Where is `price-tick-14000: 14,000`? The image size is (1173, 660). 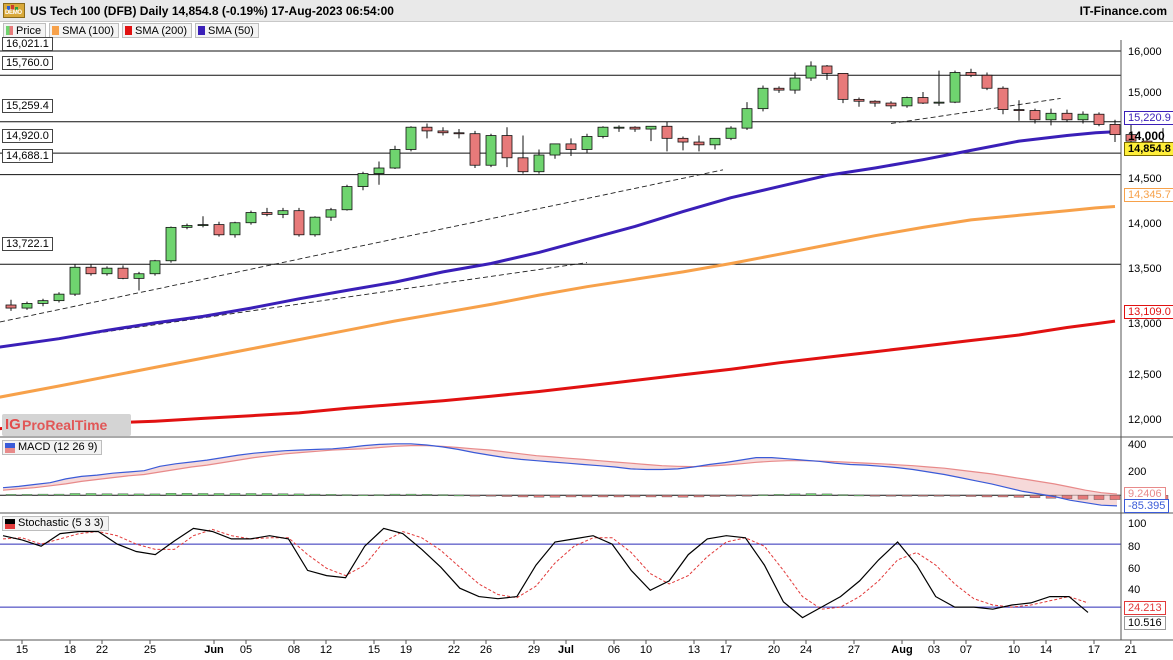 price-tick-14000: 14,000 is located at coordinates (1145, 224).